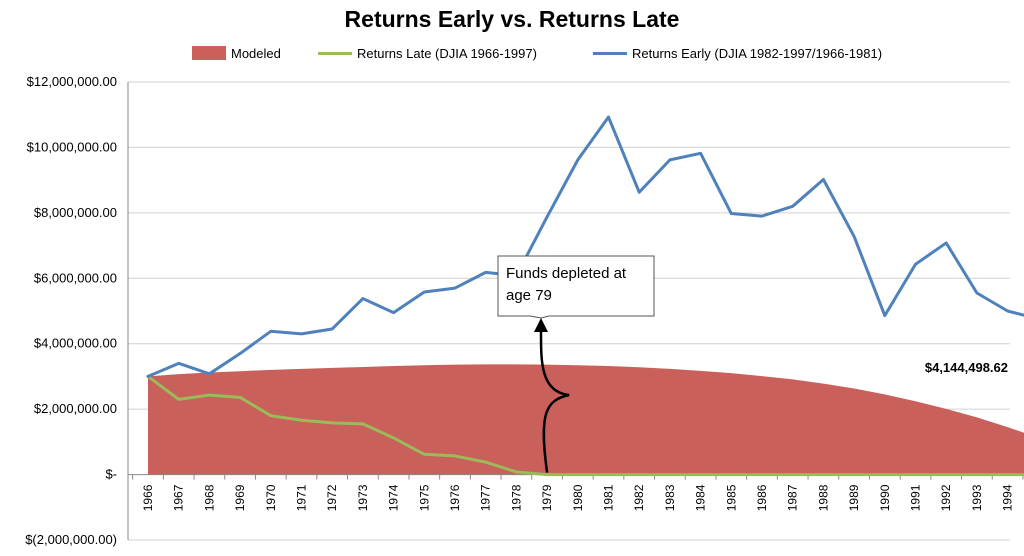 The image size is (1024, 556). Describe the element at coordinates (1008, 497) in the screenshot. I see `x-tick-label: 1994` at that location.